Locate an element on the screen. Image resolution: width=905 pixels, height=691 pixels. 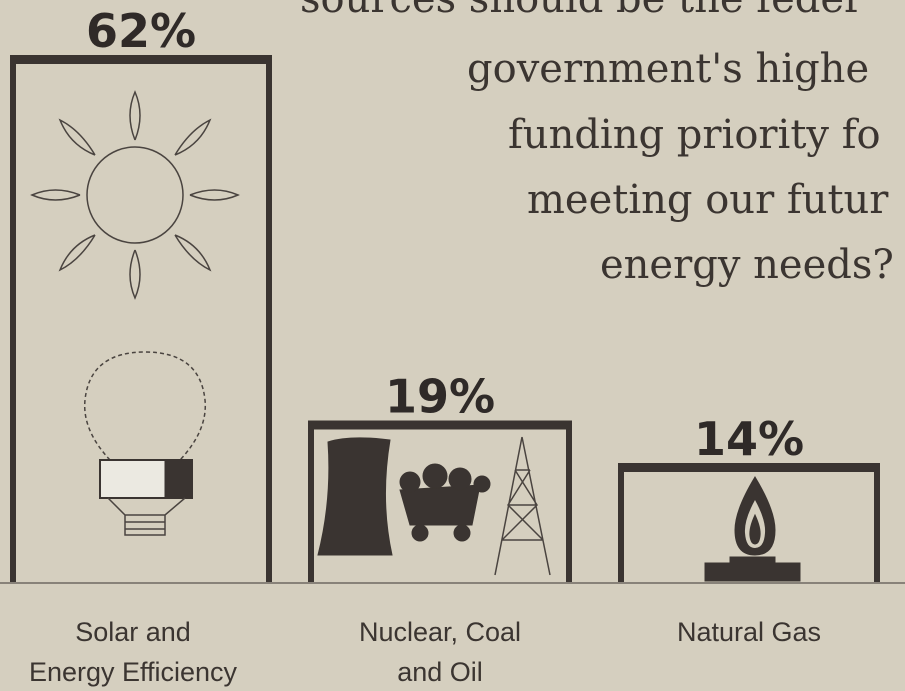
value-label: 62% is located at coordinates (141, 31).